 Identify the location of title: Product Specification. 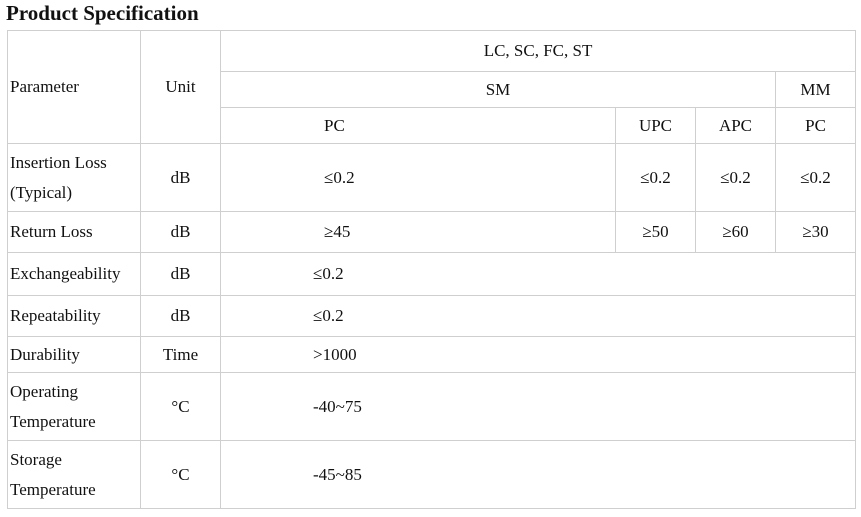
(102, 13).